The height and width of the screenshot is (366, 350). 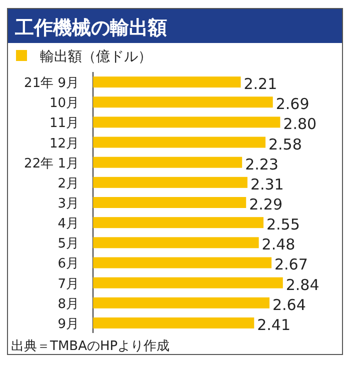 I want to click on title: 工作機械の輸出額, so click(x=91, y=28).